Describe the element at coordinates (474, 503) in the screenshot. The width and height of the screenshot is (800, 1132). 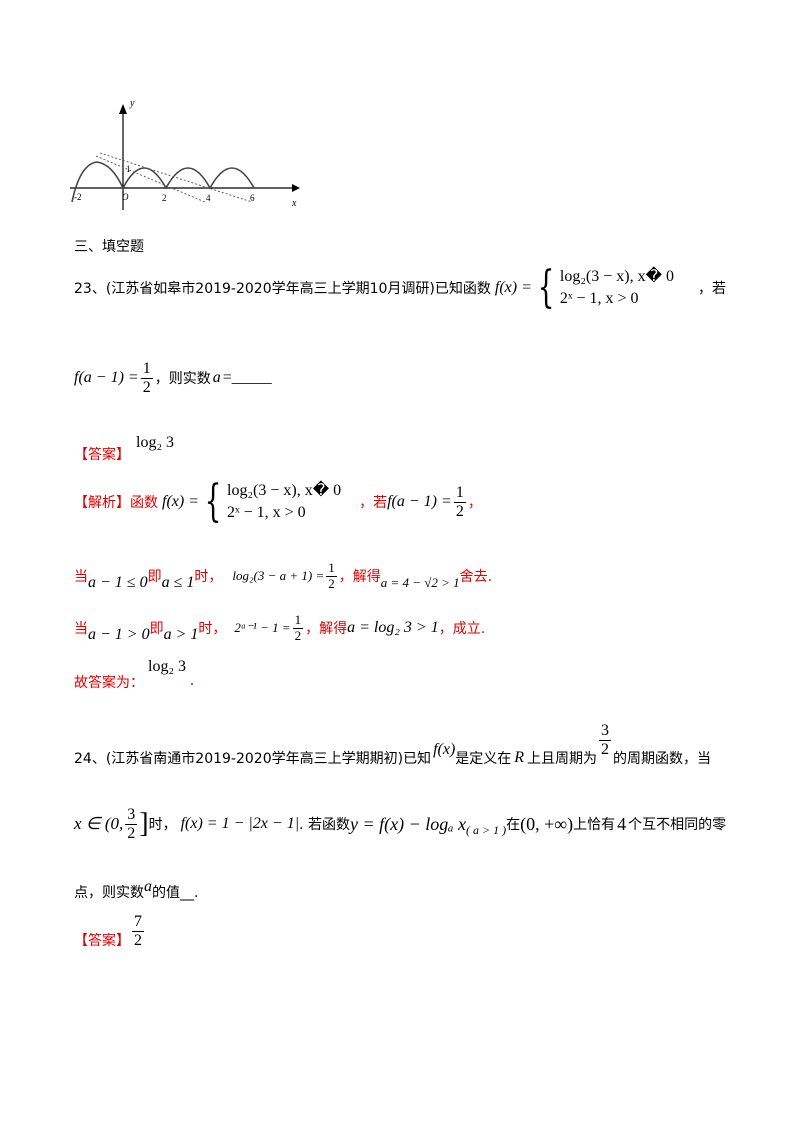
I see `sol-comma: ，` at that location.